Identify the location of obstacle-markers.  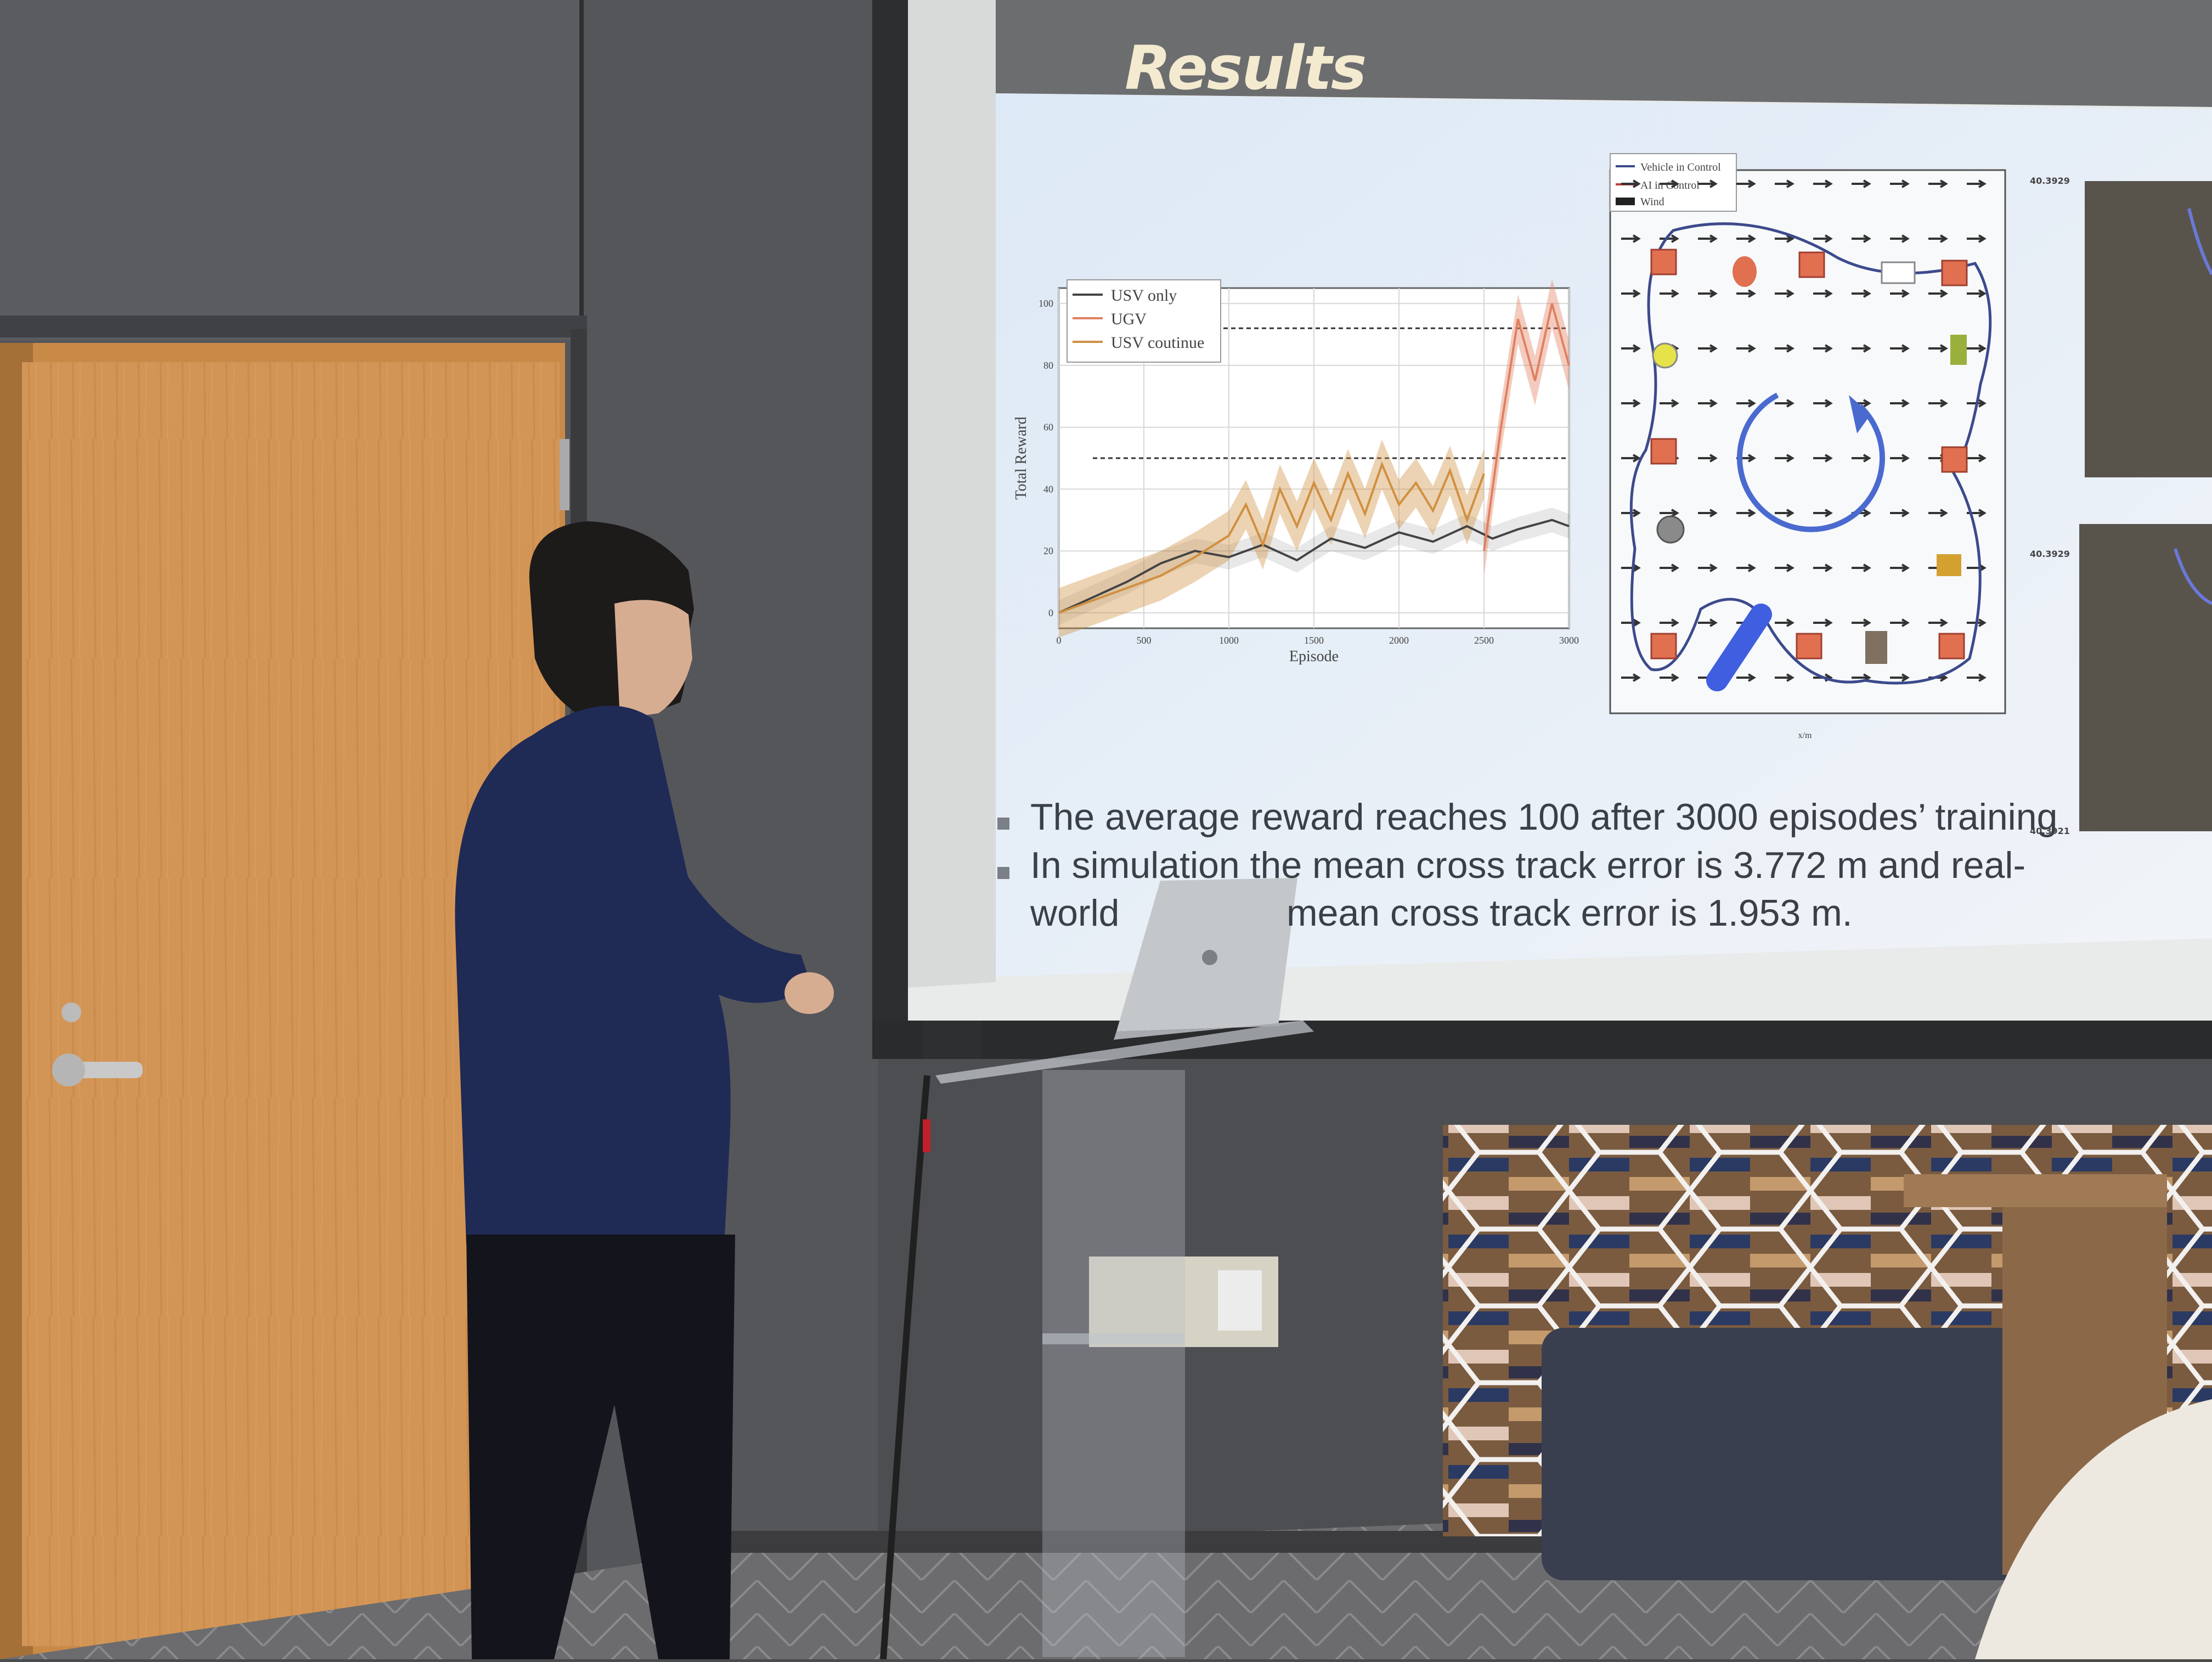
(1809, 470).